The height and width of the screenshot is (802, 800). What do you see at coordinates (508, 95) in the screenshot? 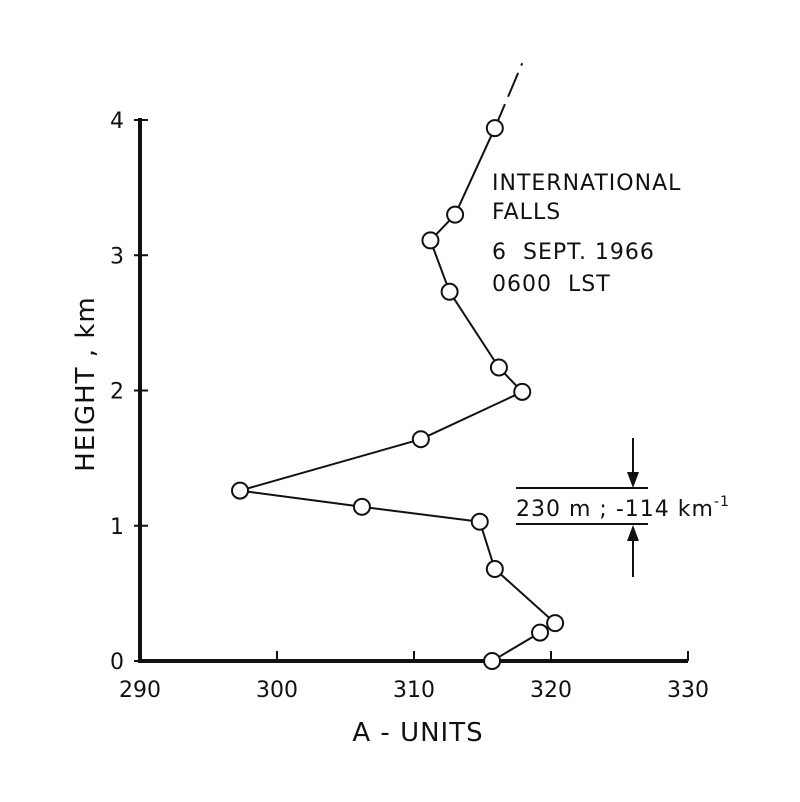
I see `series-extension-line` at bounding box center [508, 95].